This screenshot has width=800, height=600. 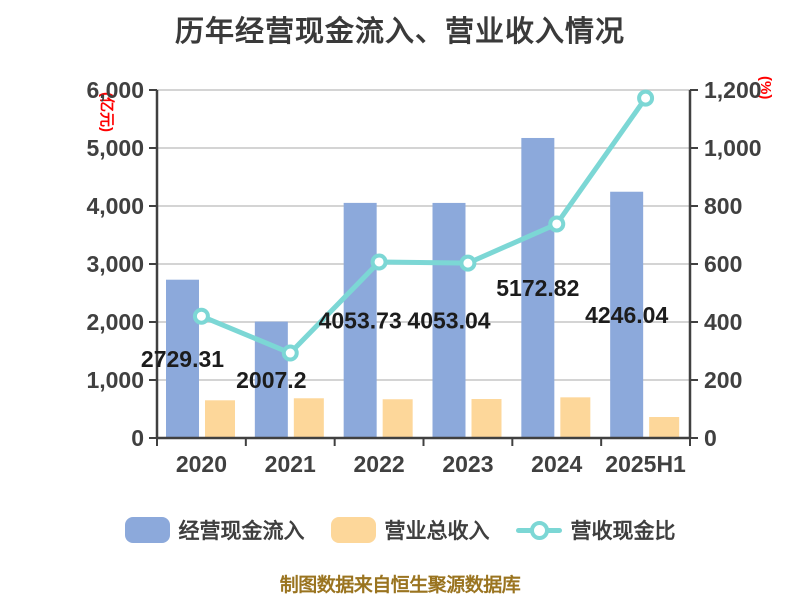 I want to click on legend-item-cash-inflow: 经营现金流入, so click(x=214, y=530).